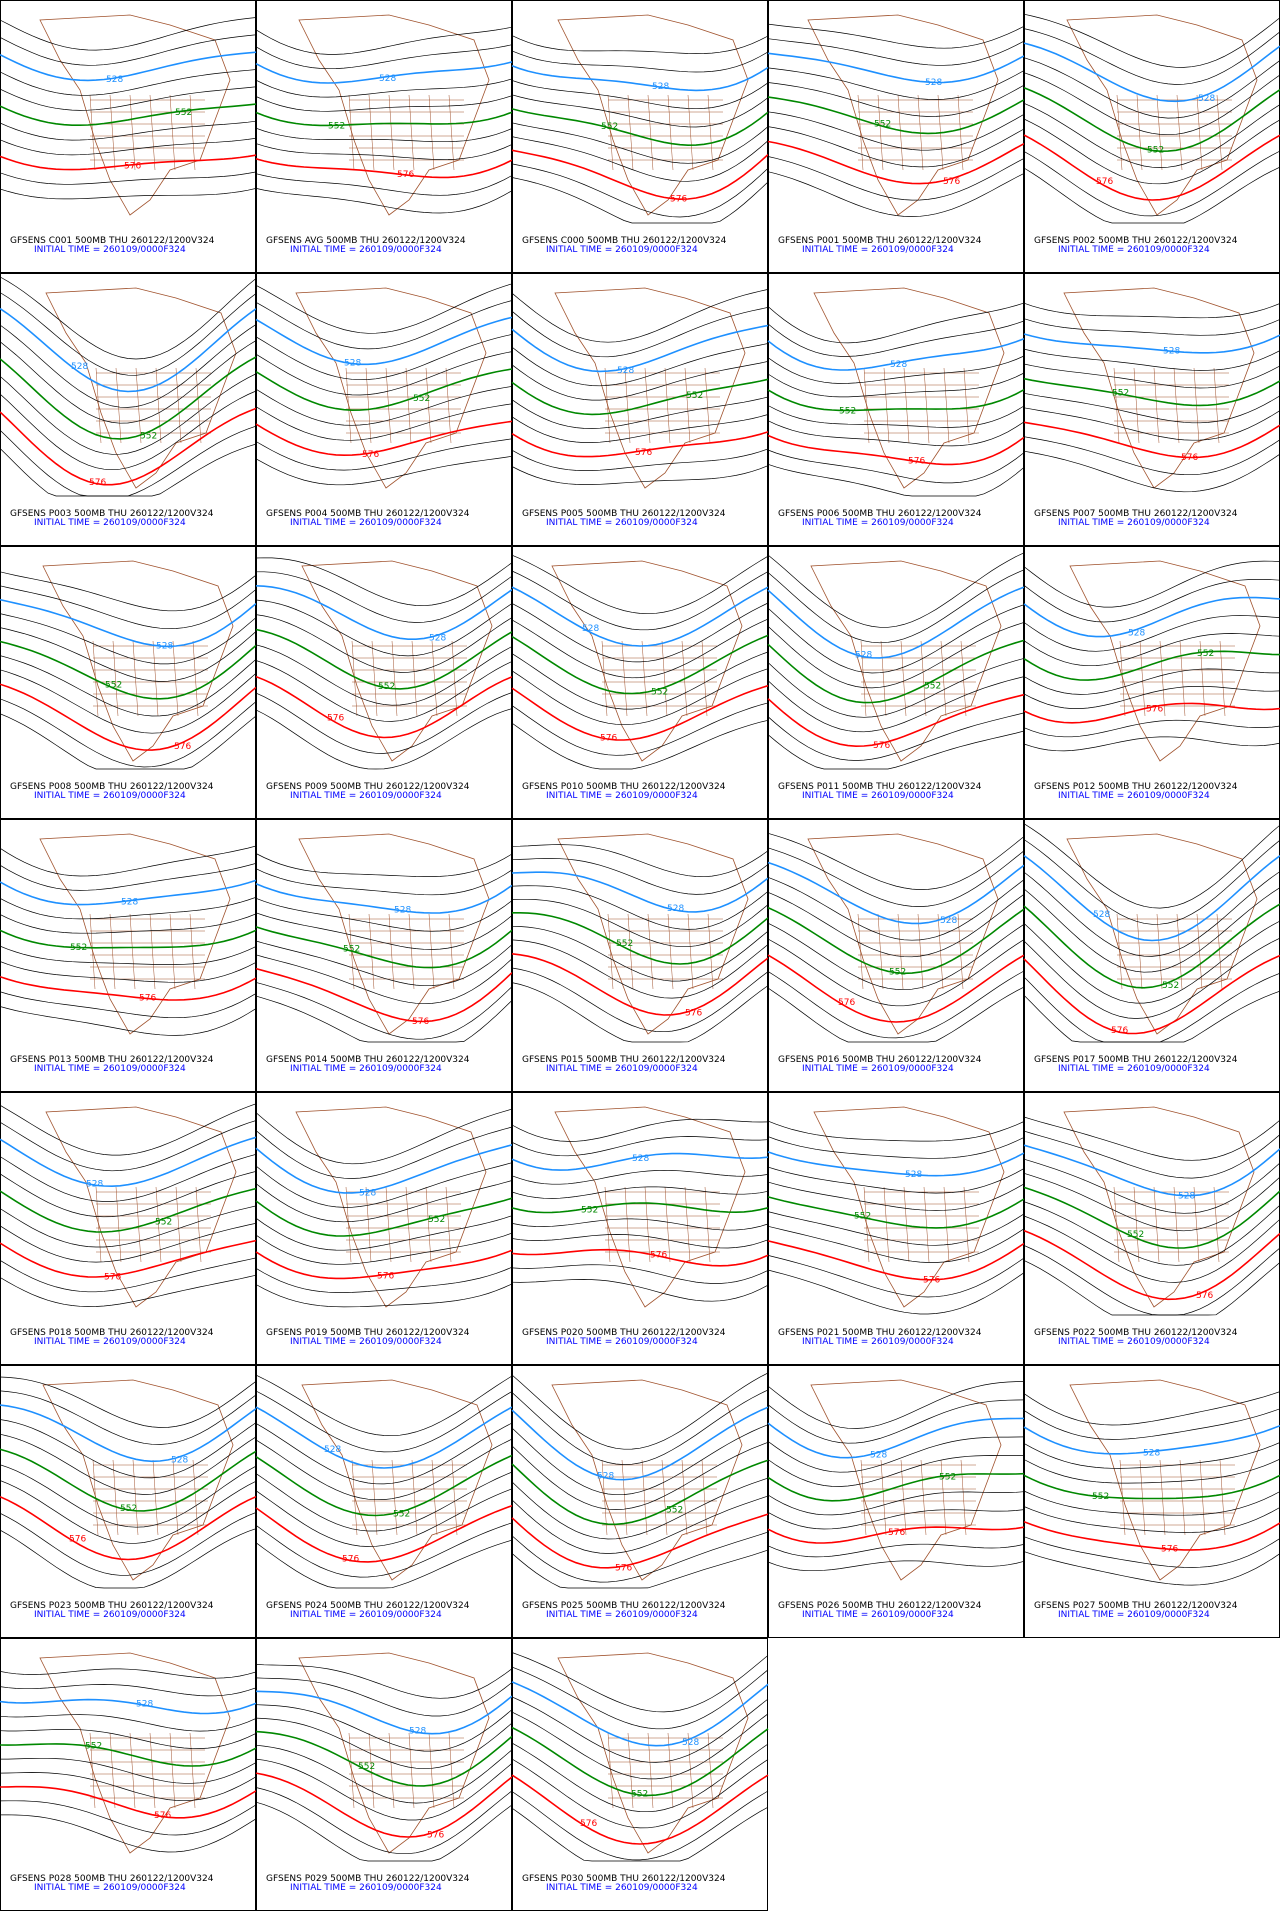 The image size is (1280, 1911). What do you see at coordinates (112, 1060) in the screenshot?
I see `panel-title: GFSENS P013 500MB THU 260122/1200V324` at bounding box center [112, 1060].